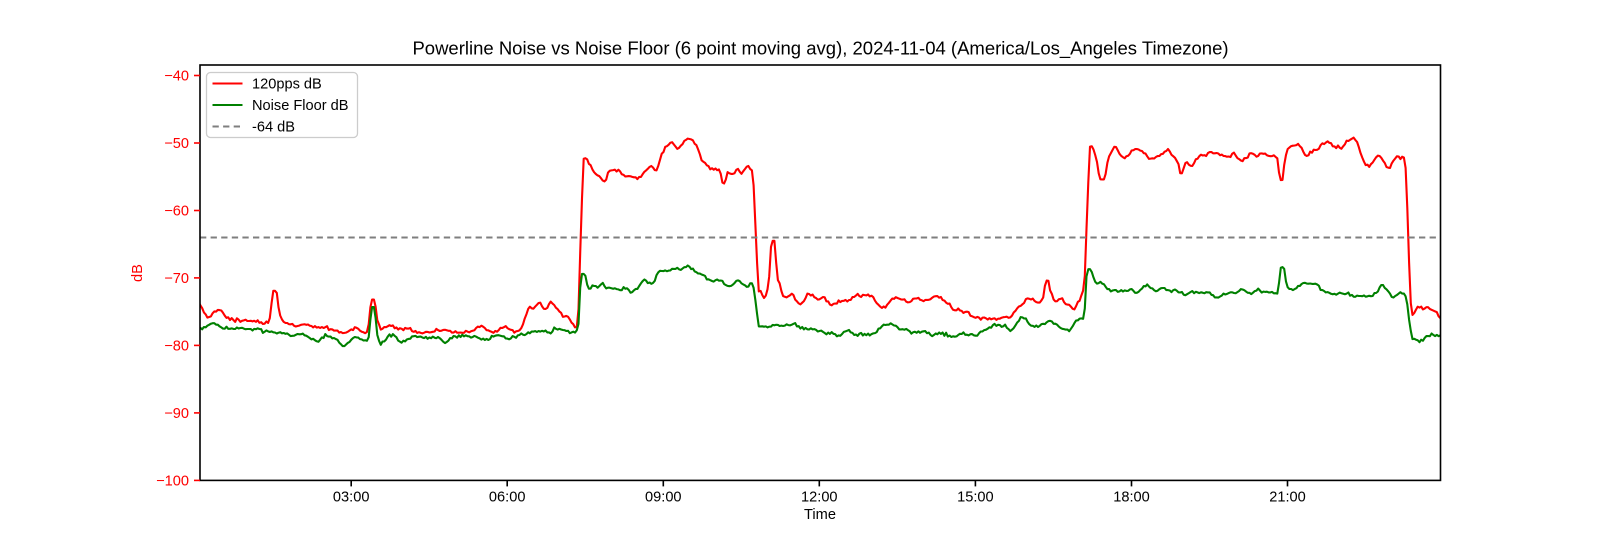 Image resolution: width=1600 pixels, height=545 pixels. Describe the element at coordinates (287, 85) in the screenshot. I see `svg-text: 120pps dB` at that location.